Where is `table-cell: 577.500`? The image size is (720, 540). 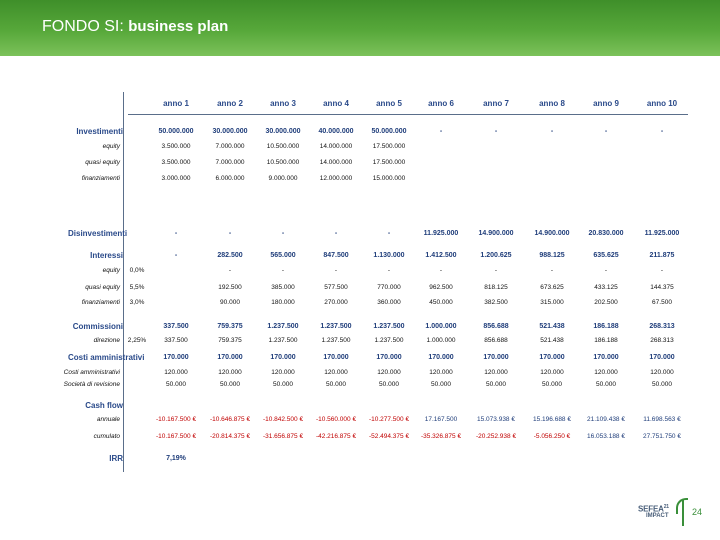 table-cell: 577.500 is located at coordinates (336, 287).